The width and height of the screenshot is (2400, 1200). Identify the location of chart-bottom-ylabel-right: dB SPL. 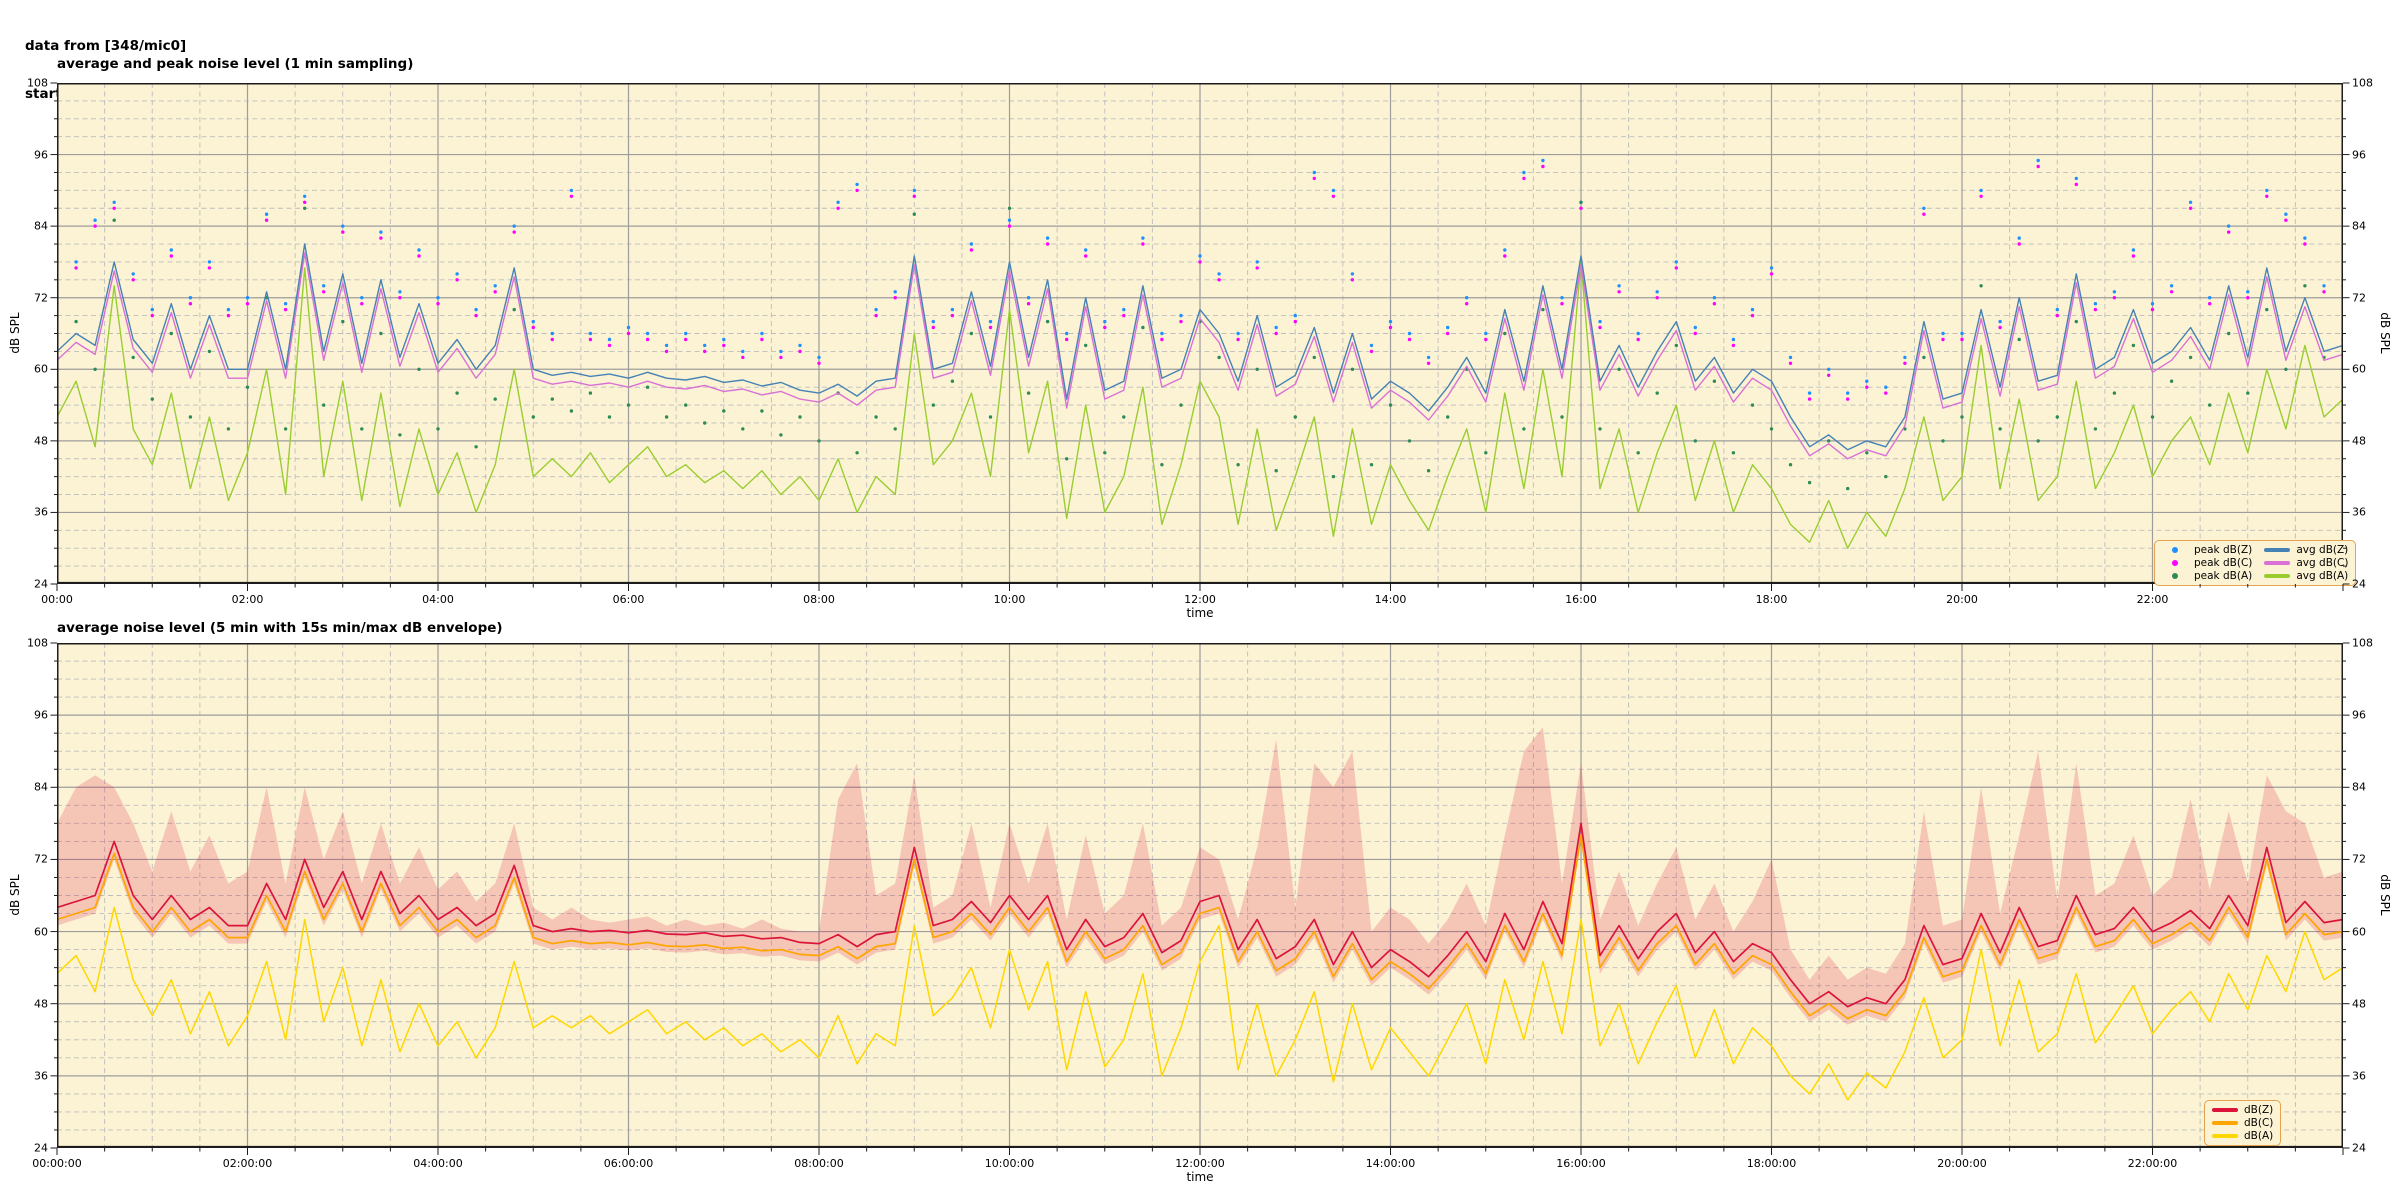
(2385, 895).